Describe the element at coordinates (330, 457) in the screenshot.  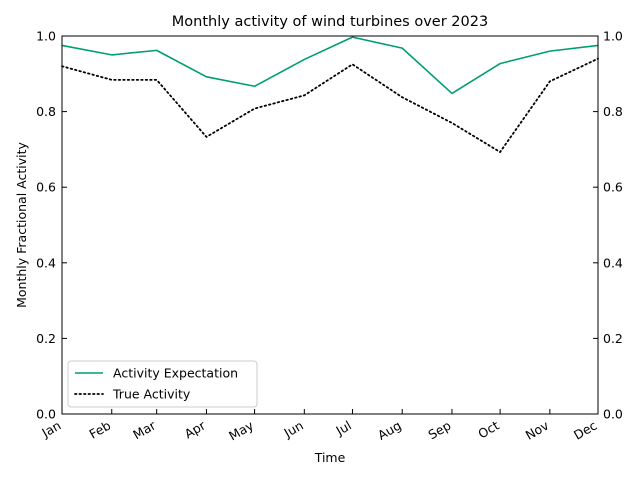
I see `x-axis-label: Time` at that location.